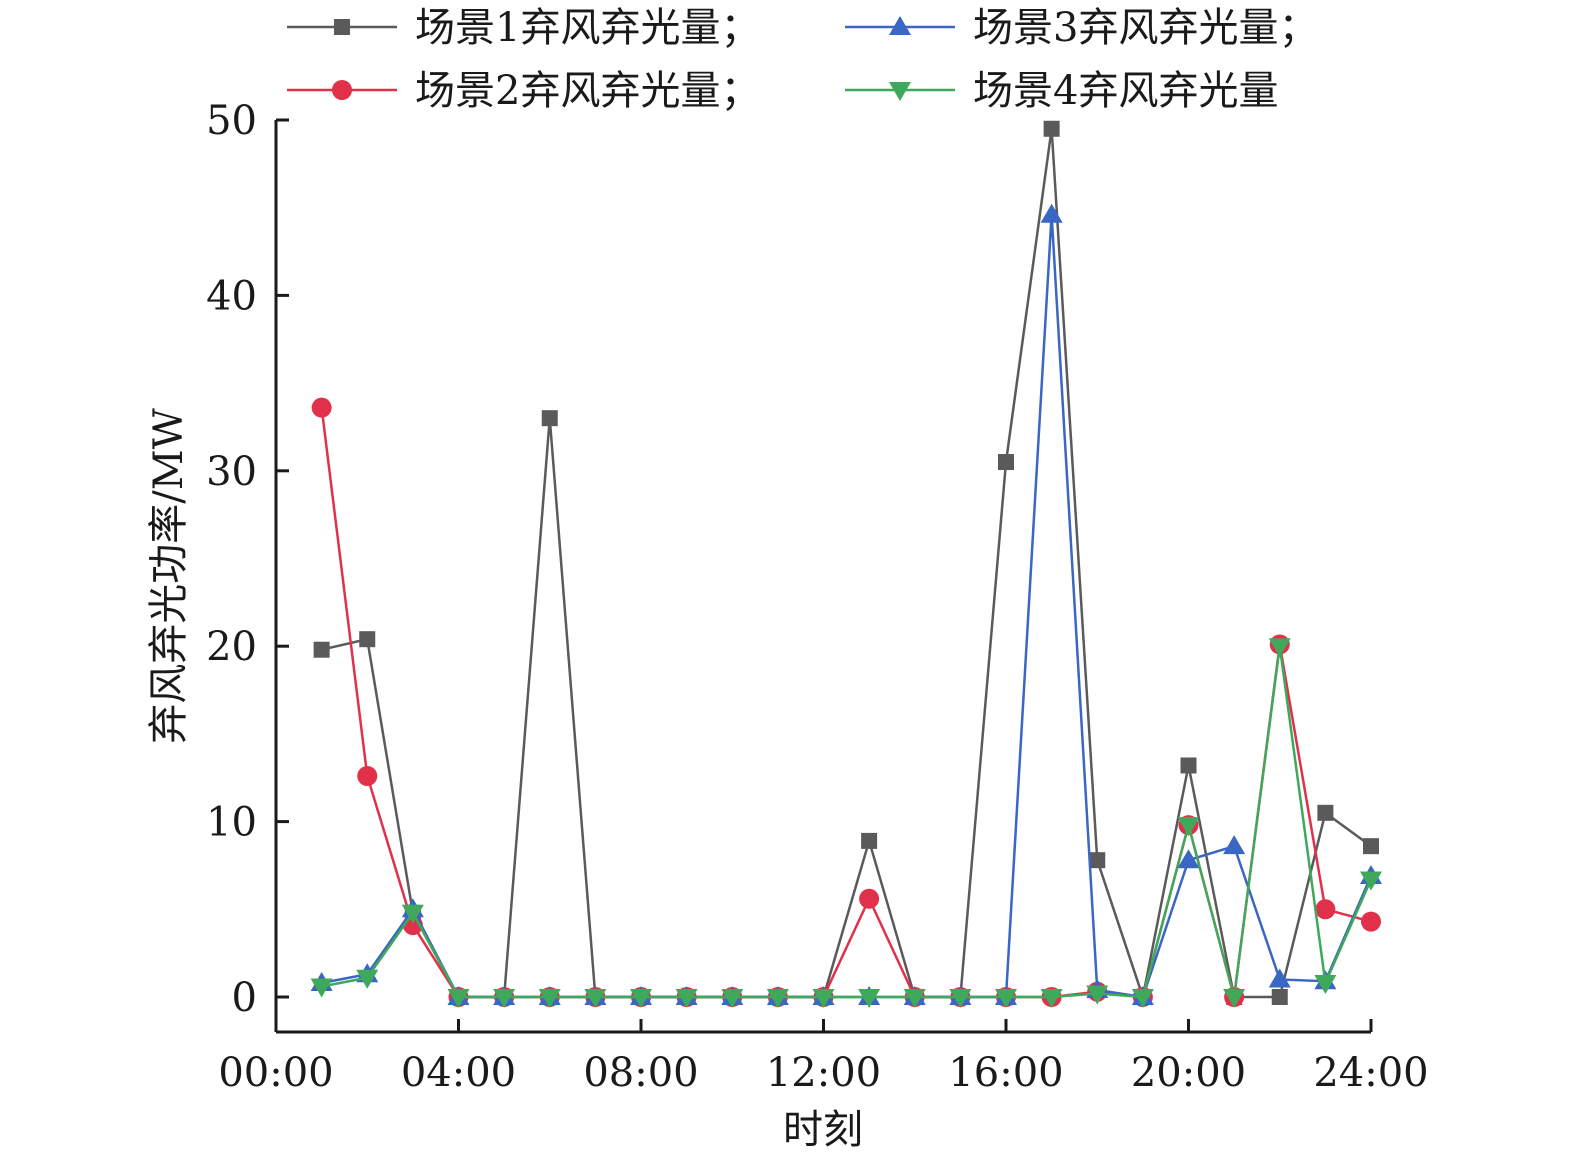  I want to click on x-tick-label: 08:00, so click(640, 1073).